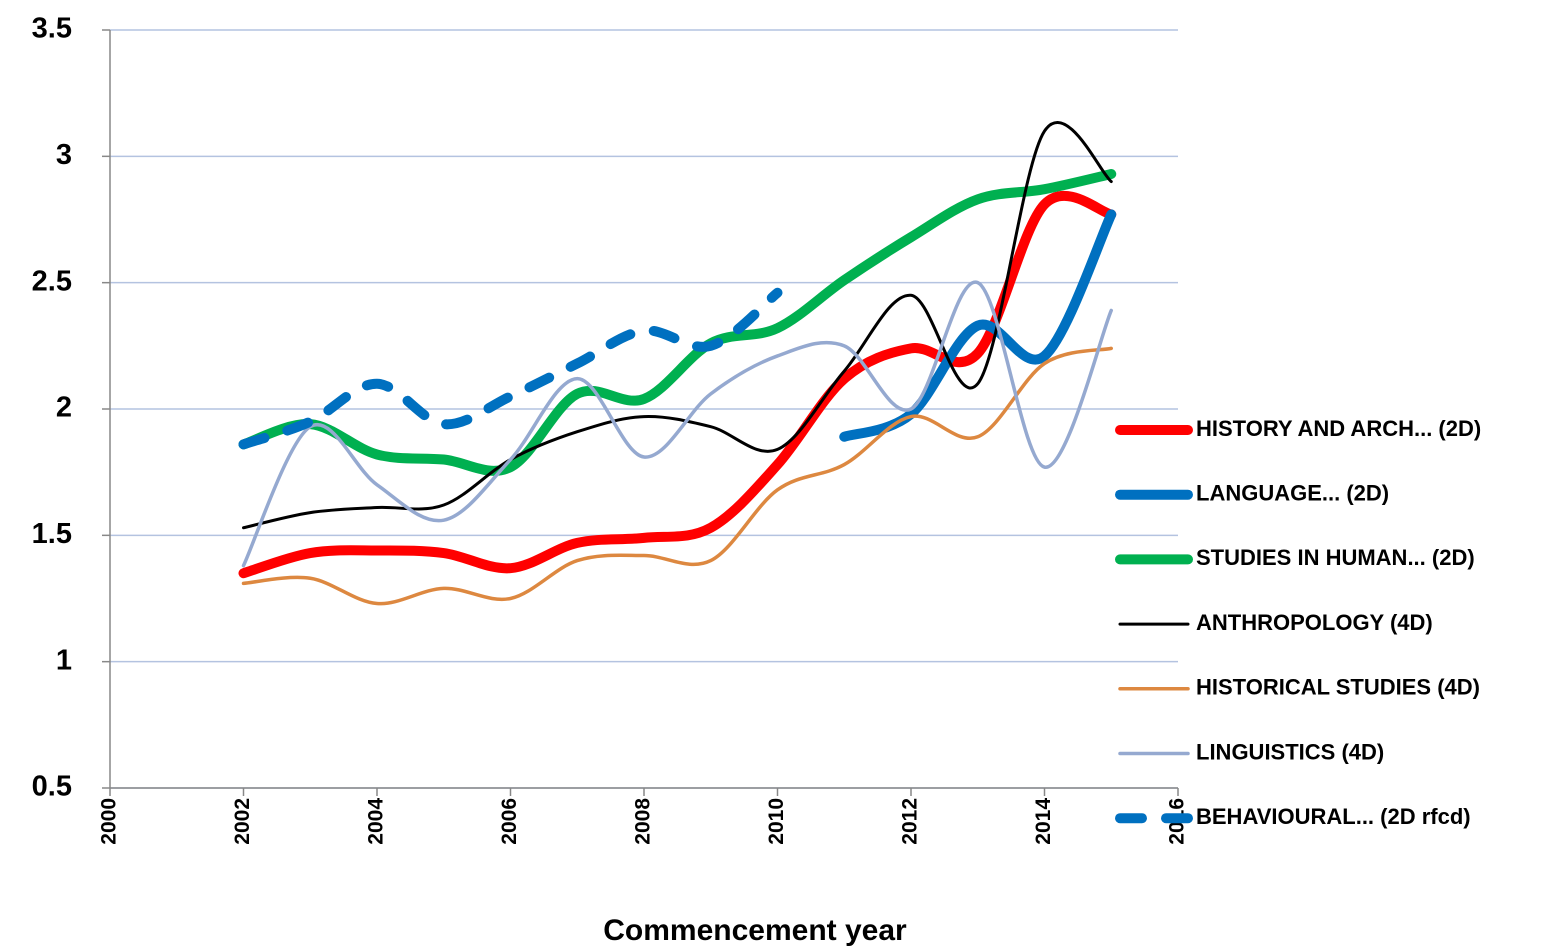  Describe the element at coordinates (755, 930) in the screenshot. I see `x-axis-label: Commencement year` at that location.